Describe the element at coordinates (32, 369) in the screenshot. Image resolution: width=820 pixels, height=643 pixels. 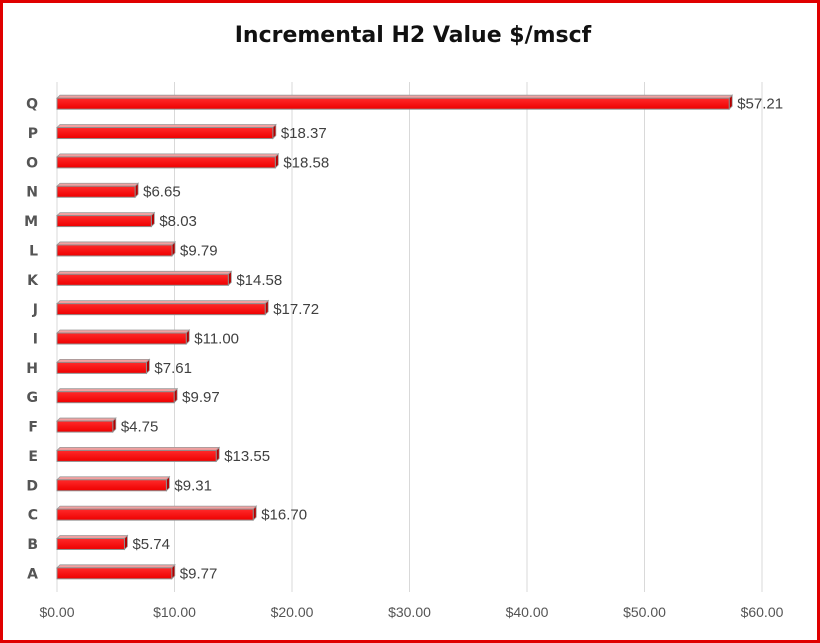
I see `category-label: H` at that location.